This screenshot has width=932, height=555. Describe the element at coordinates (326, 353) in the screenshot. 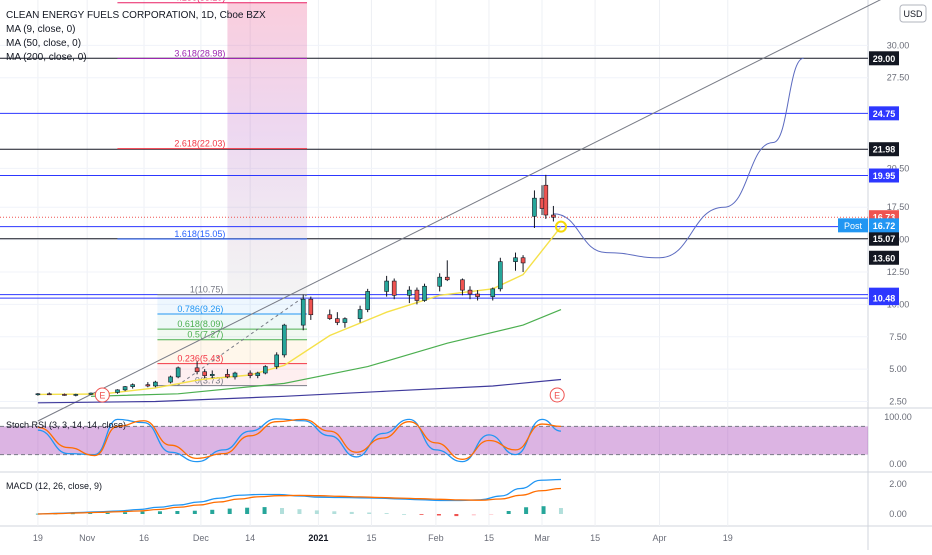

I see `ma50-line` at that location.